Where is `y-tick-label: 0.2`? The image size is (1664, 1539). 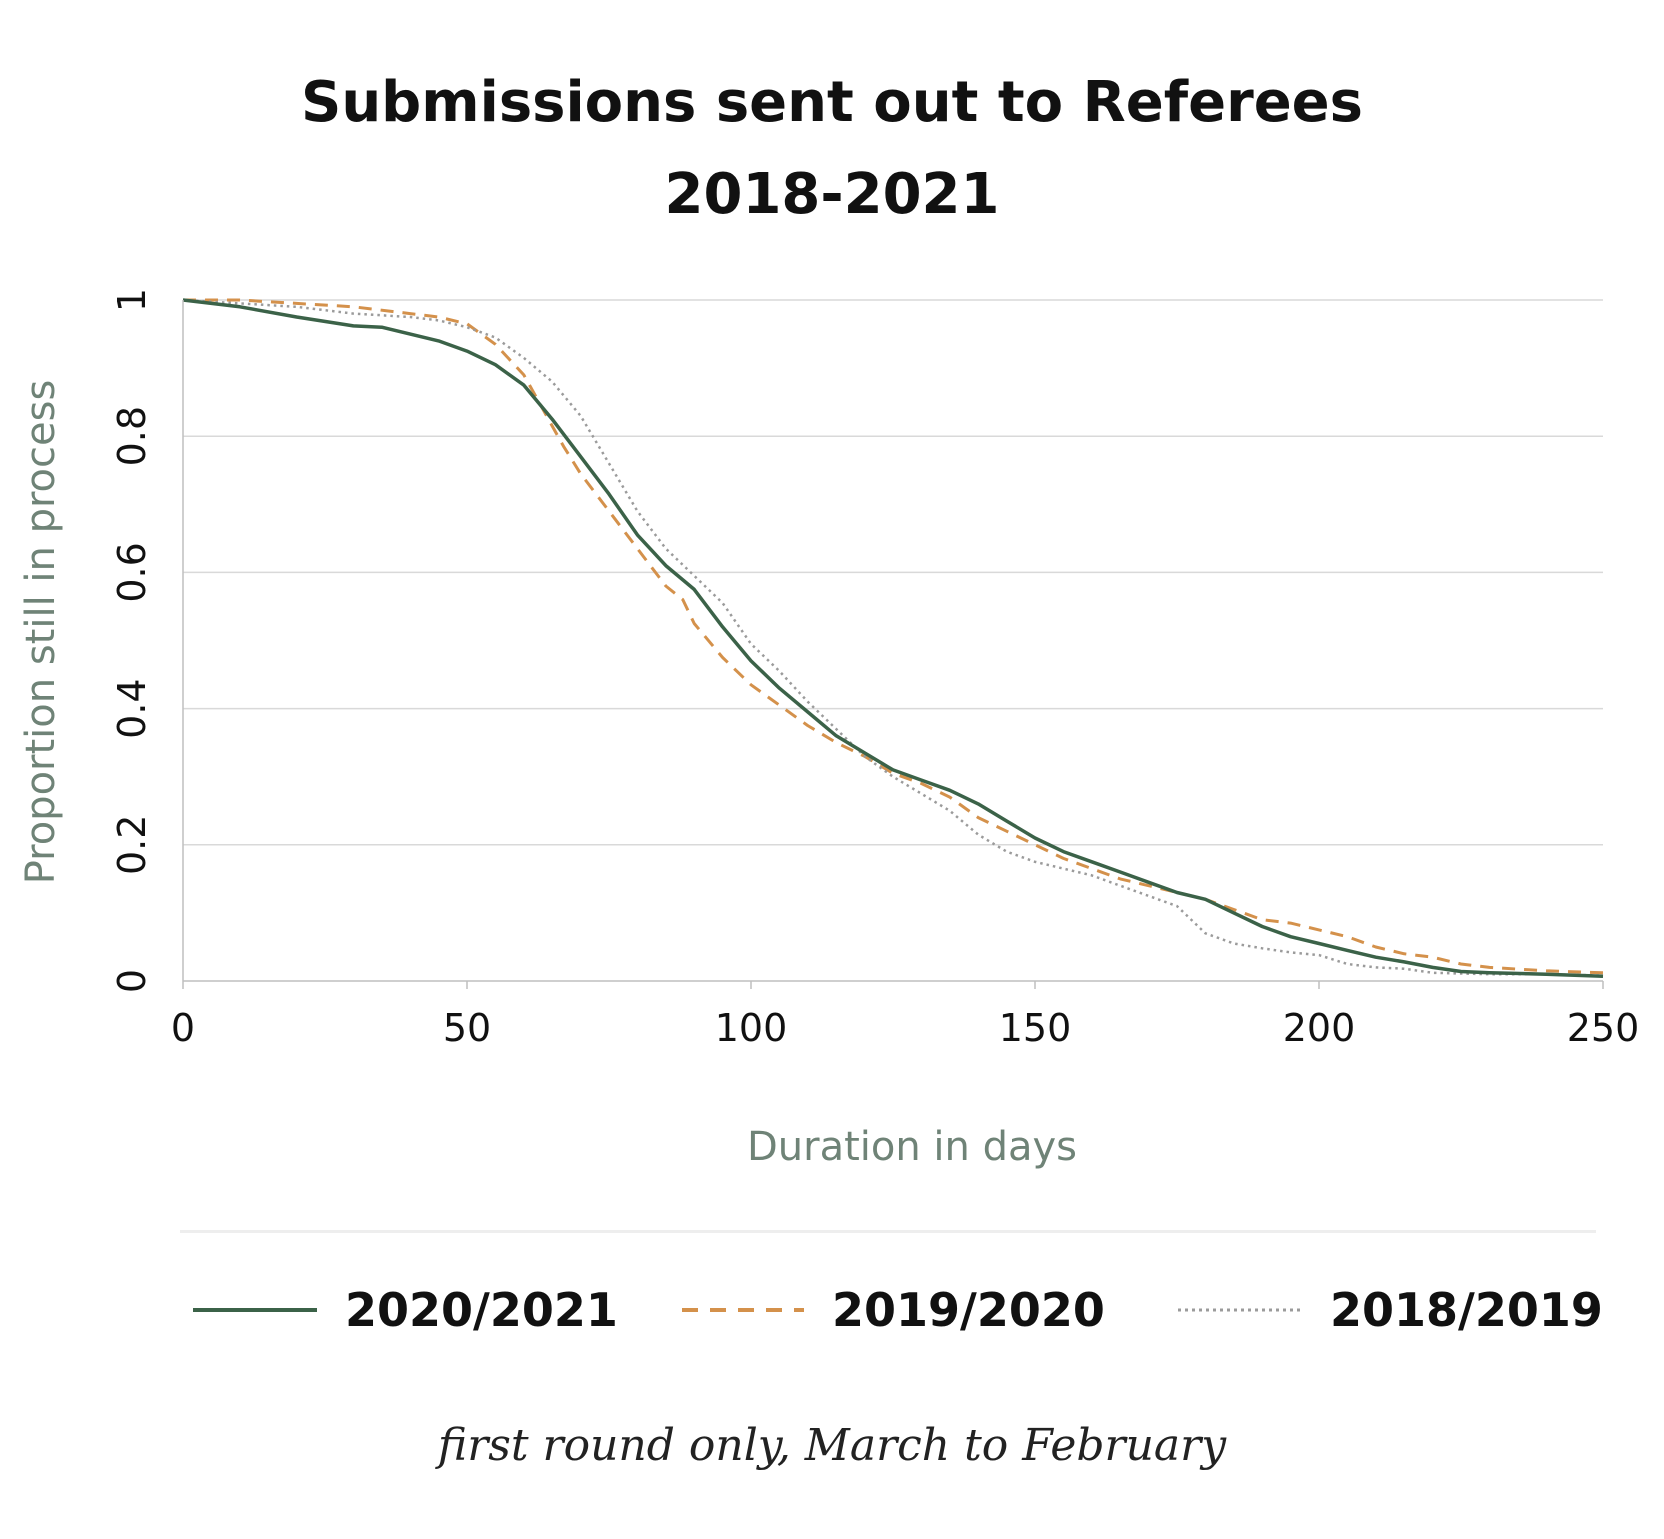 y-tick-label: 0.2 is located at coordinates (132, 845).